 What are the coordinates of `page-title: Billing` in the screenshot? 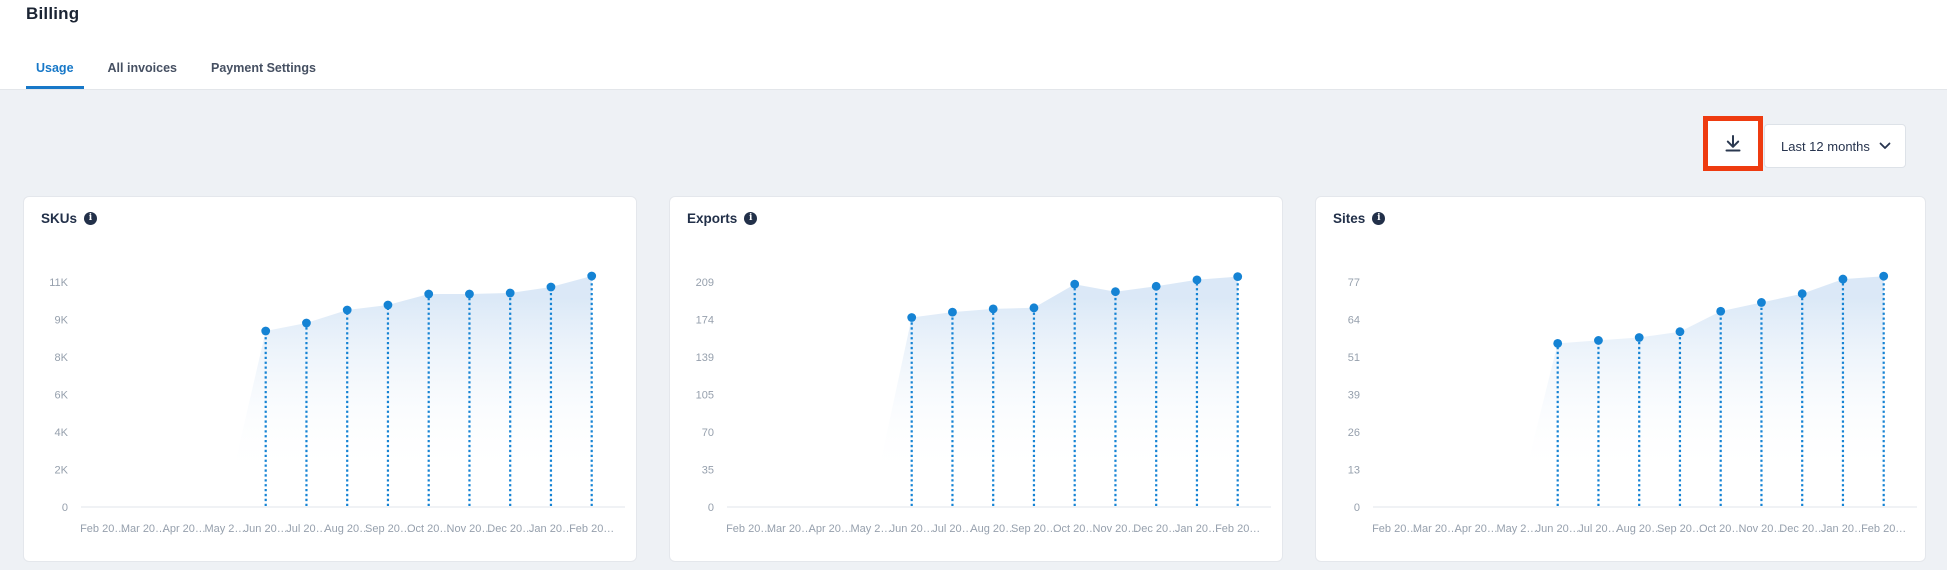 It's located at (53, 13).